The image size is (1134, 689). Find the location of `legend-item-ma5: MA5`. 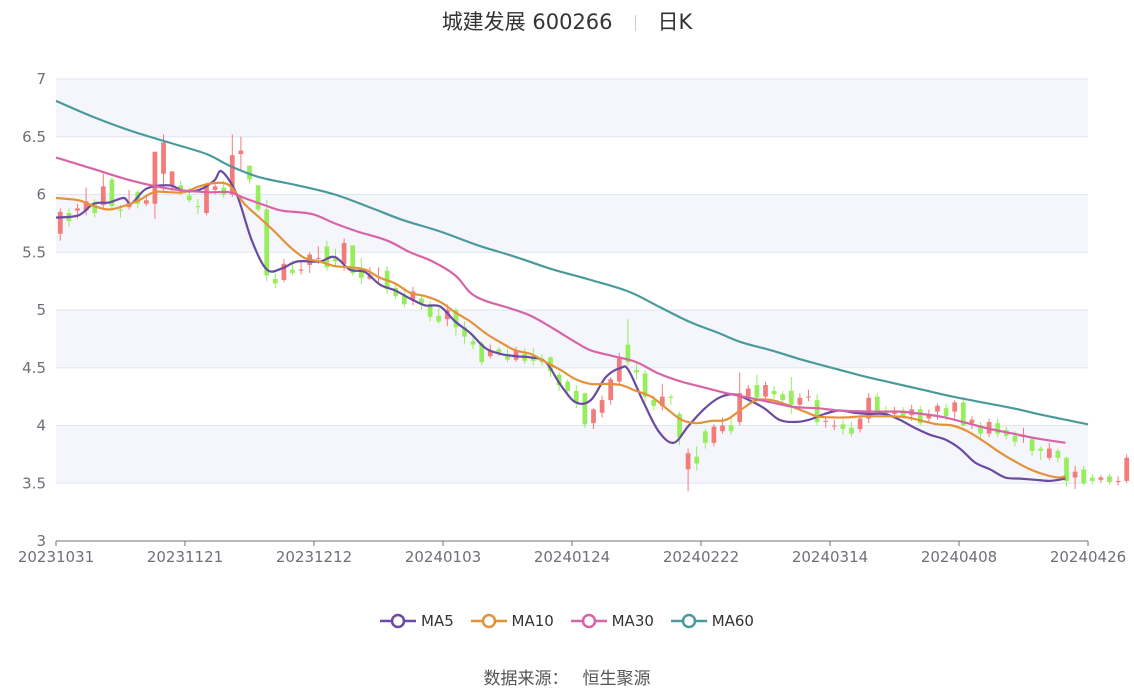

legend-item-ma5: MA5 is located at coordinates (417, 621).